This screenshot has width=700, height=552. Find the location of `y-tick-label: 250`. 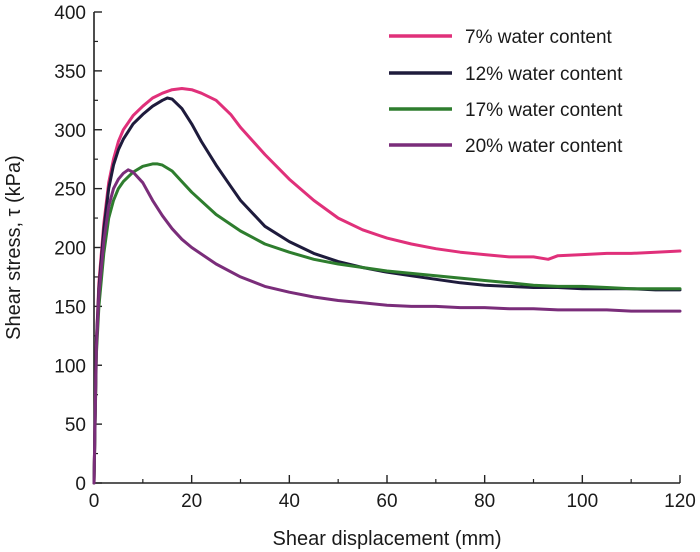

y-tick-label: 250 is located at coordinates (70, 190).